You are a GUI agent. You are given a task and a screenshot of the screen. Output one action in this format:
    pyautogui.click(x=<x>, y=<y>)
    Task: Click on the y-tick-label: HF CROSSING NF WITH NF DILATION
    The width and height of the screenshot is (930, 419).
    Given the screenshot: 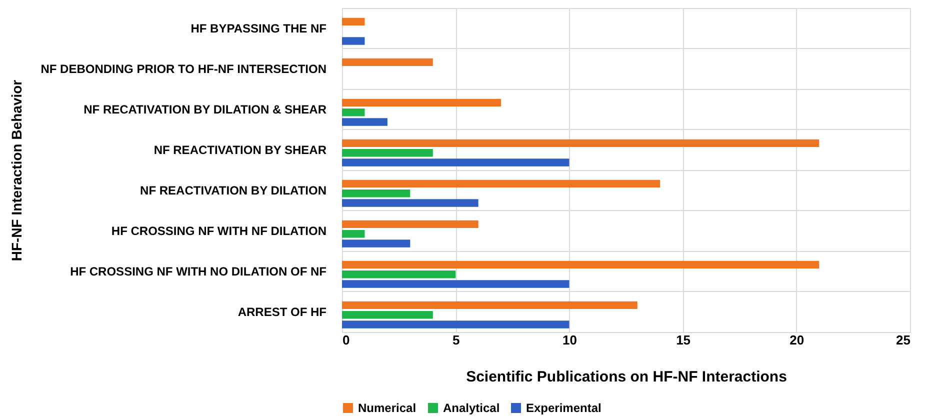 What is the action you would take?
    pyautogui.click(x=218, y=231)
    